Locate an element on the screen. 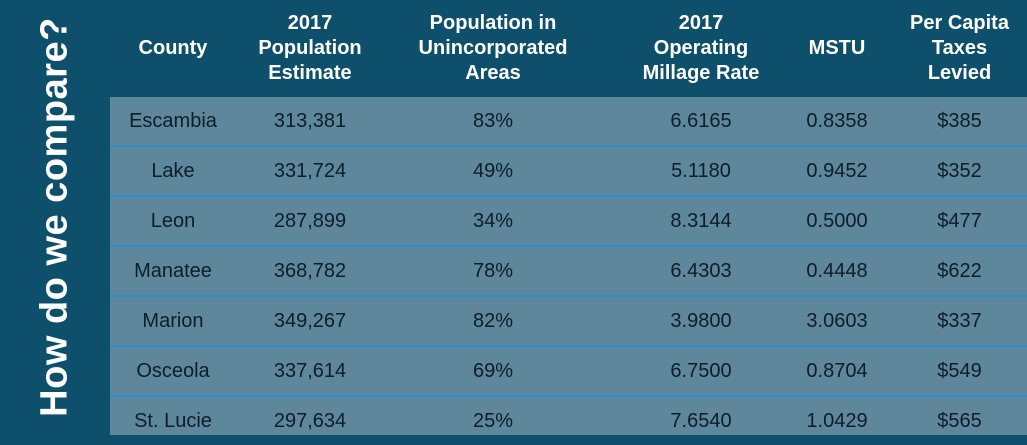 This screenshot has width=1027, height=445. cell-mstu: 0.5000 is located at coordinates (837, 220).